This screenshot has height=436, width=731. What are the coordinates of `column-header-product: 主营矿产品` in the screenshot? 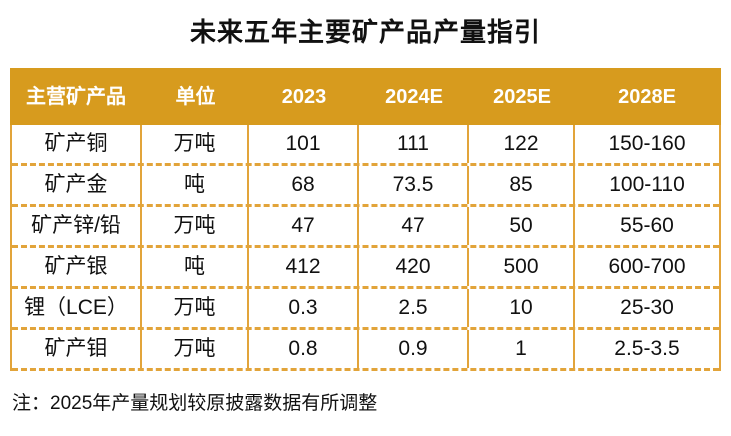 It's located at (76, 96).